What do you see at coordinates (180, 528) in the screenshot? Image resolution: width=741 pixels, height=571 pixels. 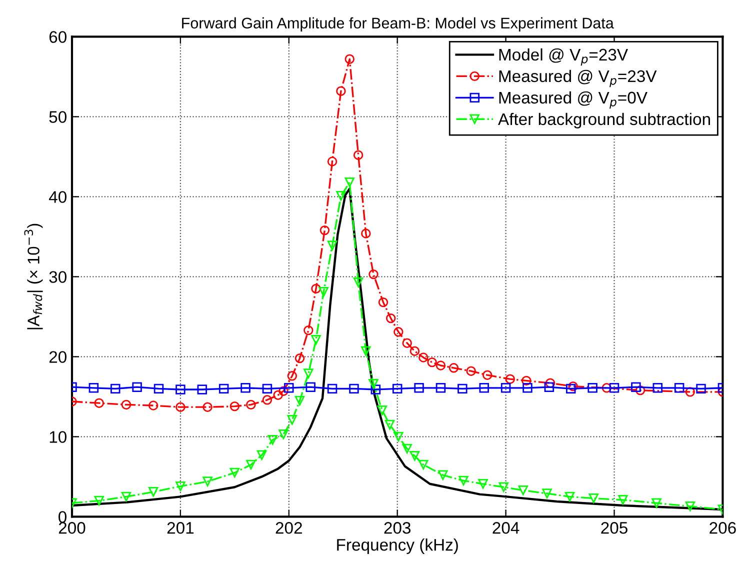 I see `x-tick-label: 201` at bounding box center [180, 528].